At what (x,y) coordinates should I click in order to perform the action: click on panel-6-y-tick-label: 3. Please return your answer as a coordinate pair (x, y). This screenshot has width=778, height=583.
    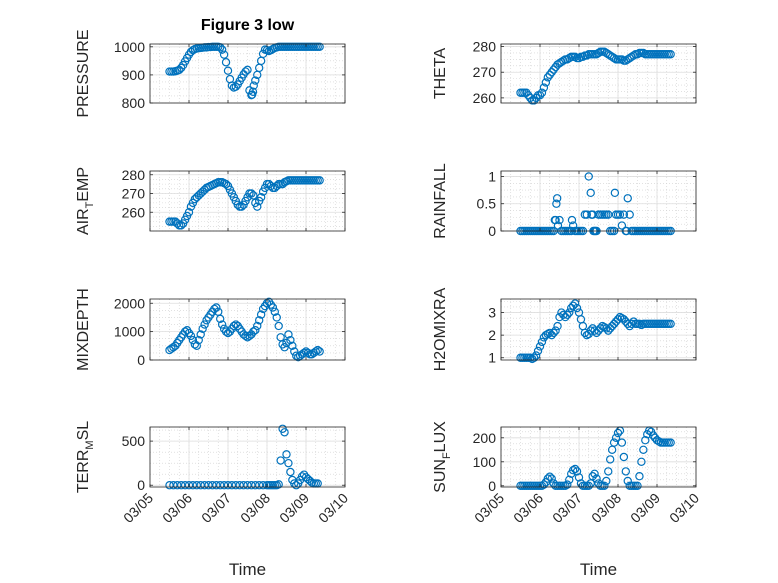
    Looking at the image, I should click on (492, 313).